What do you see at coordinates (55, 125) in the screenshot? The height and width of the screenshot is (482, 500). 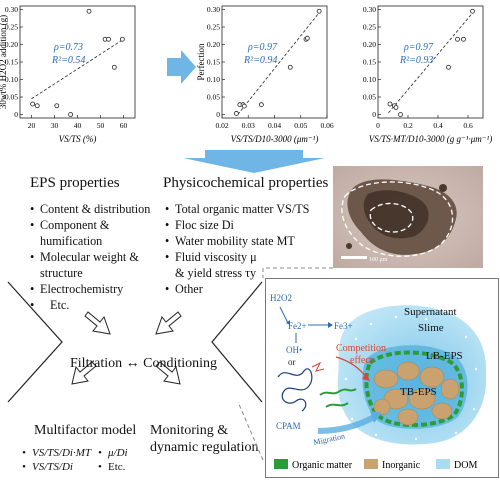 I see `x-tick-label: 30` at bounding box center [55, 125].